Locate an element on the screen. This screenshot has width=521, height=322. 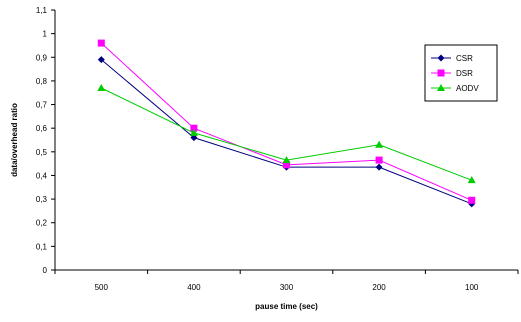
y-tick-label: 0,8 is located at coordinates (42, 81).